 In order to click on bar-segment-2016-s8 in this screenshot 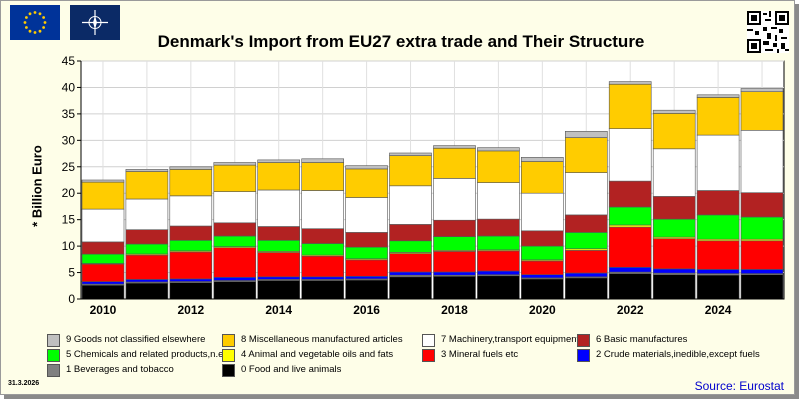, I will do `click(366, 183)`.